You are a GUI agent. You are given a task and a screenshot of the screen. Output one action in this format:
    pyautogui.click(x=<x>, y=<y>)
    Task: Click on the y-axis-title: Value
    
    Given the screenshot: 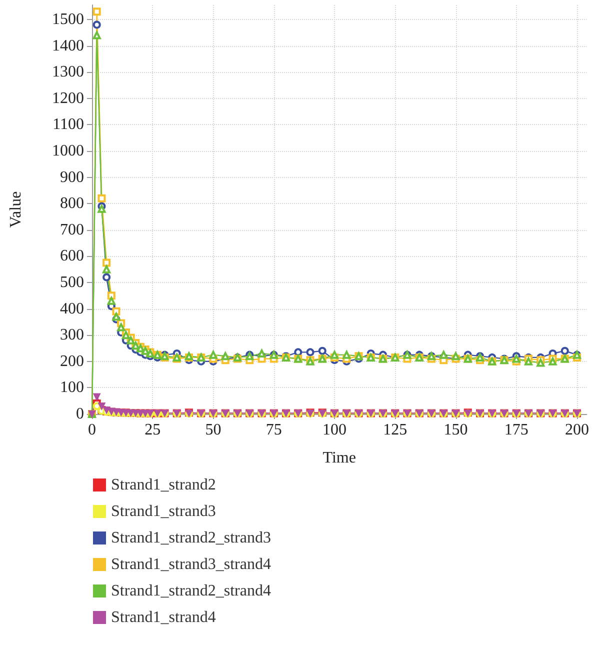 What is the action you would take?
    pyautogui.click(x=16, y=209)
    